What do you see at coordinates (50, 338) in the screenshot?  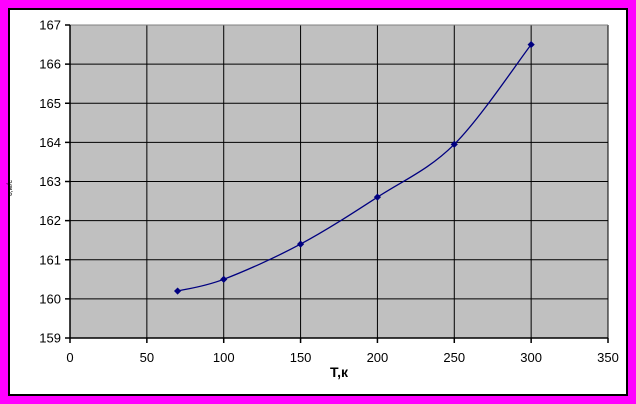 I see `y-tick-label: 159` at bounding box center [50, 338].